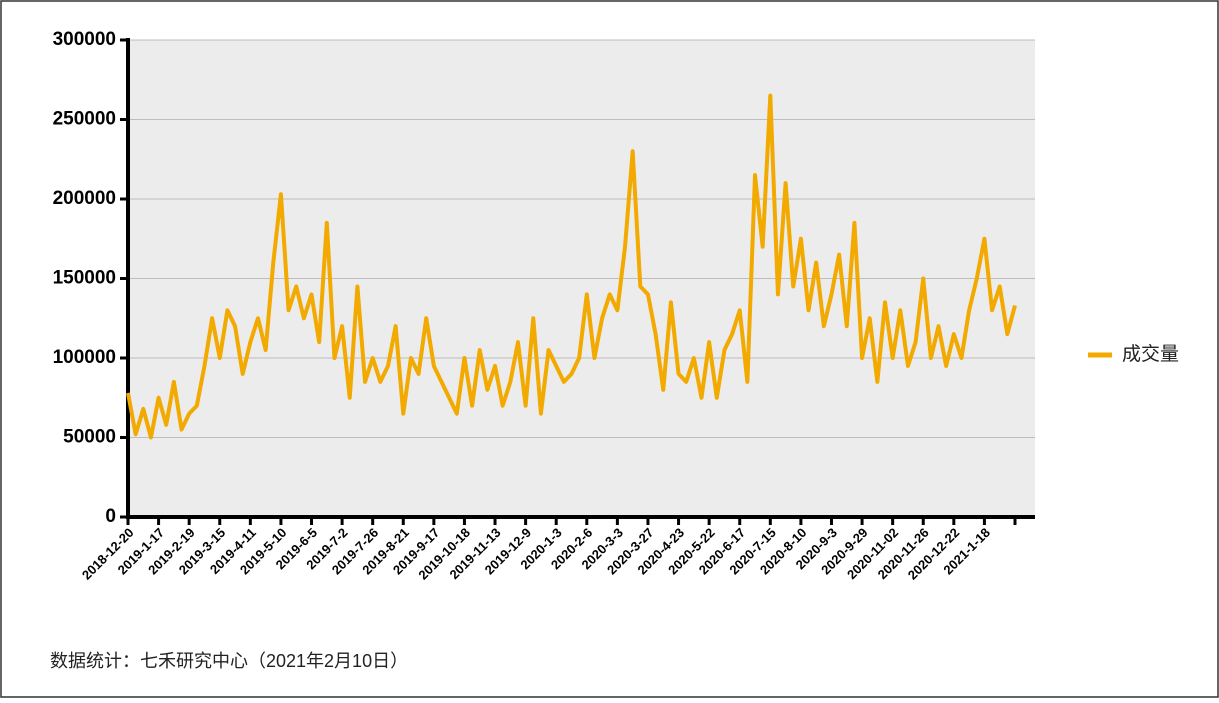  Describe the element at coordinates (84, 278) in the screenshot. I see `y-tick-label: 150000` at that location.